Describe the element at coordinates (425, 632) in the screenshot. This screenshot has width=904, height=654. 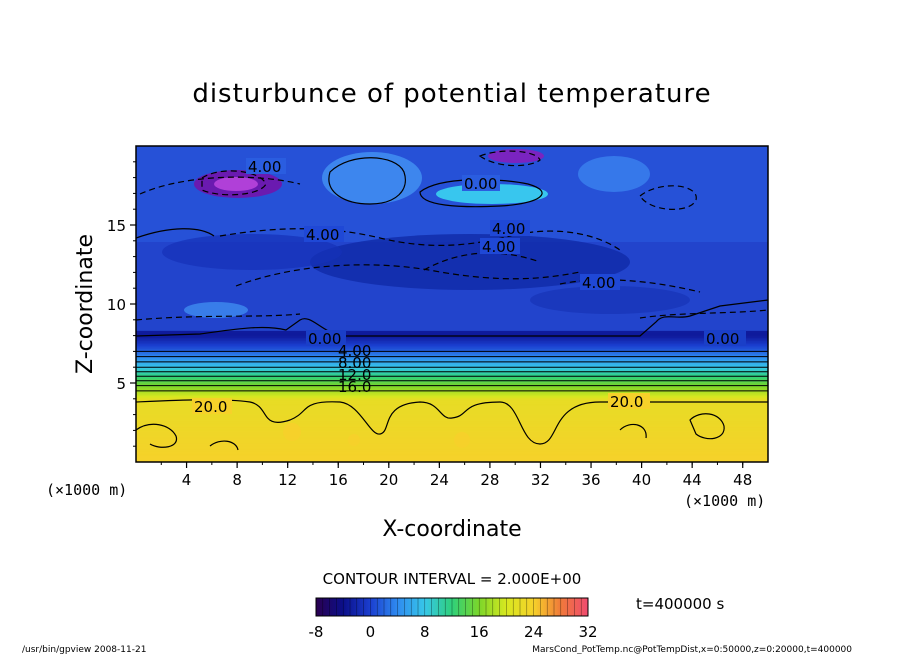
I see `colorbar-tick-label: 8` at that location.